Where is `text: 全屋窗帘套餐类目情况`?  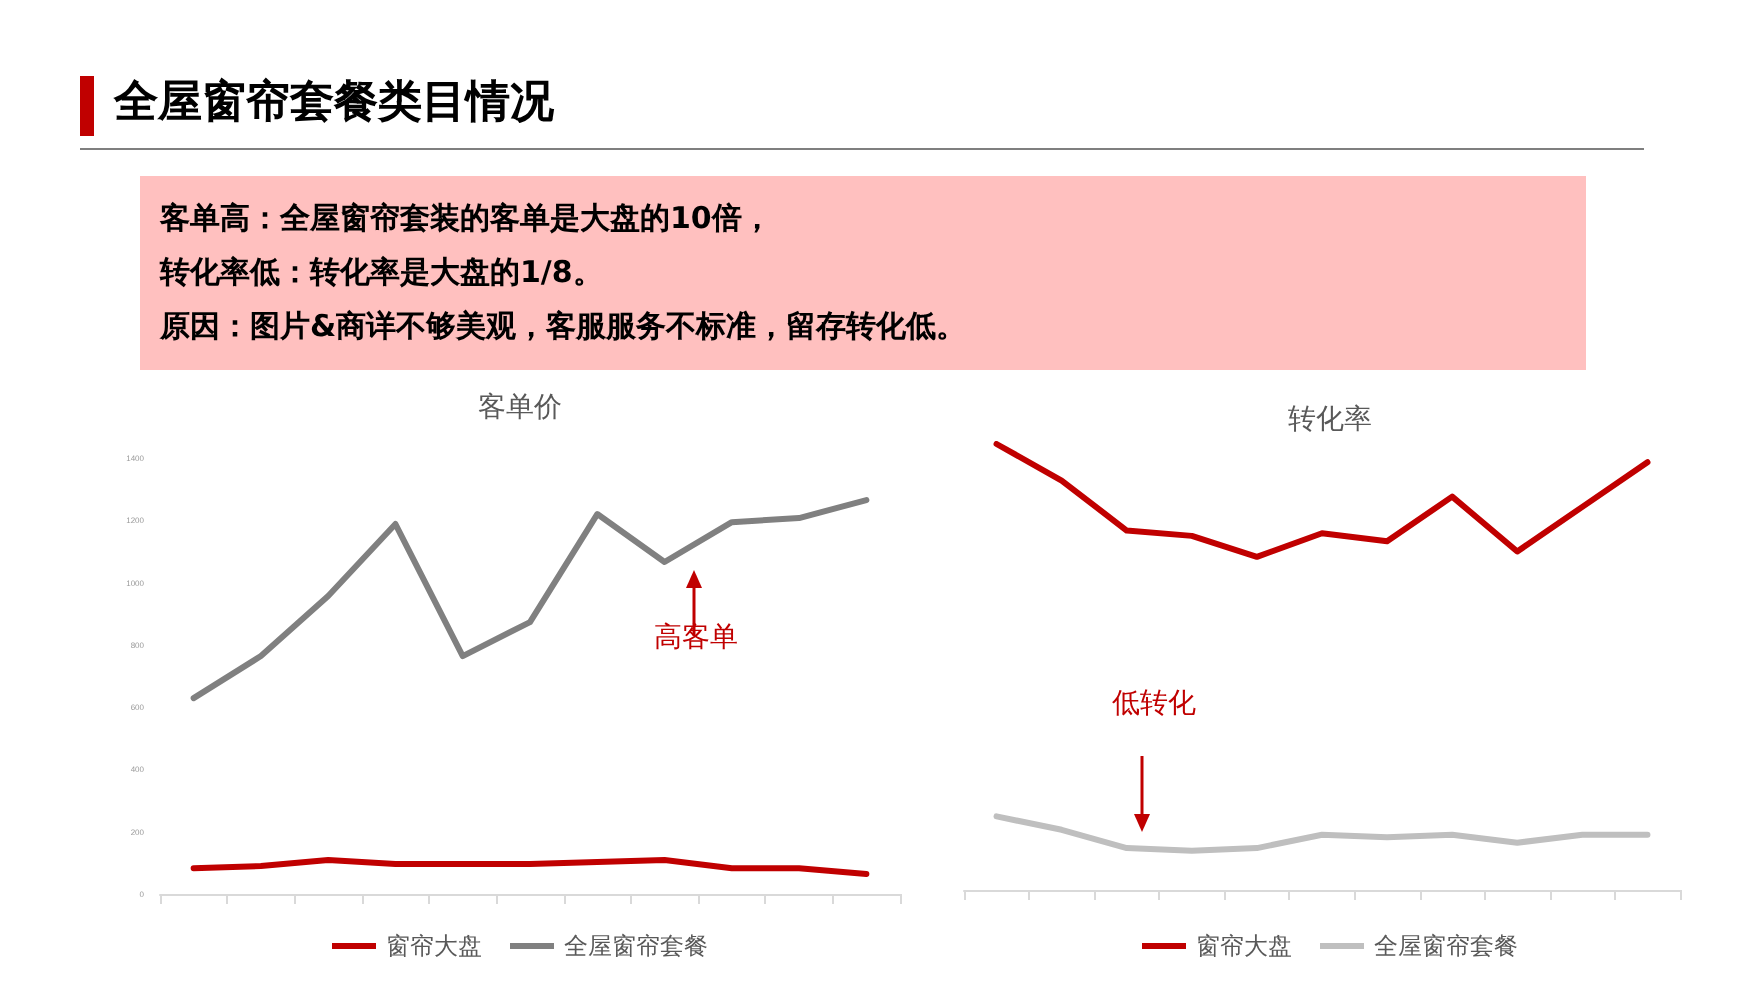 text: 全屋窗帘套餐类目情况 is located at coordinates (334, 103).